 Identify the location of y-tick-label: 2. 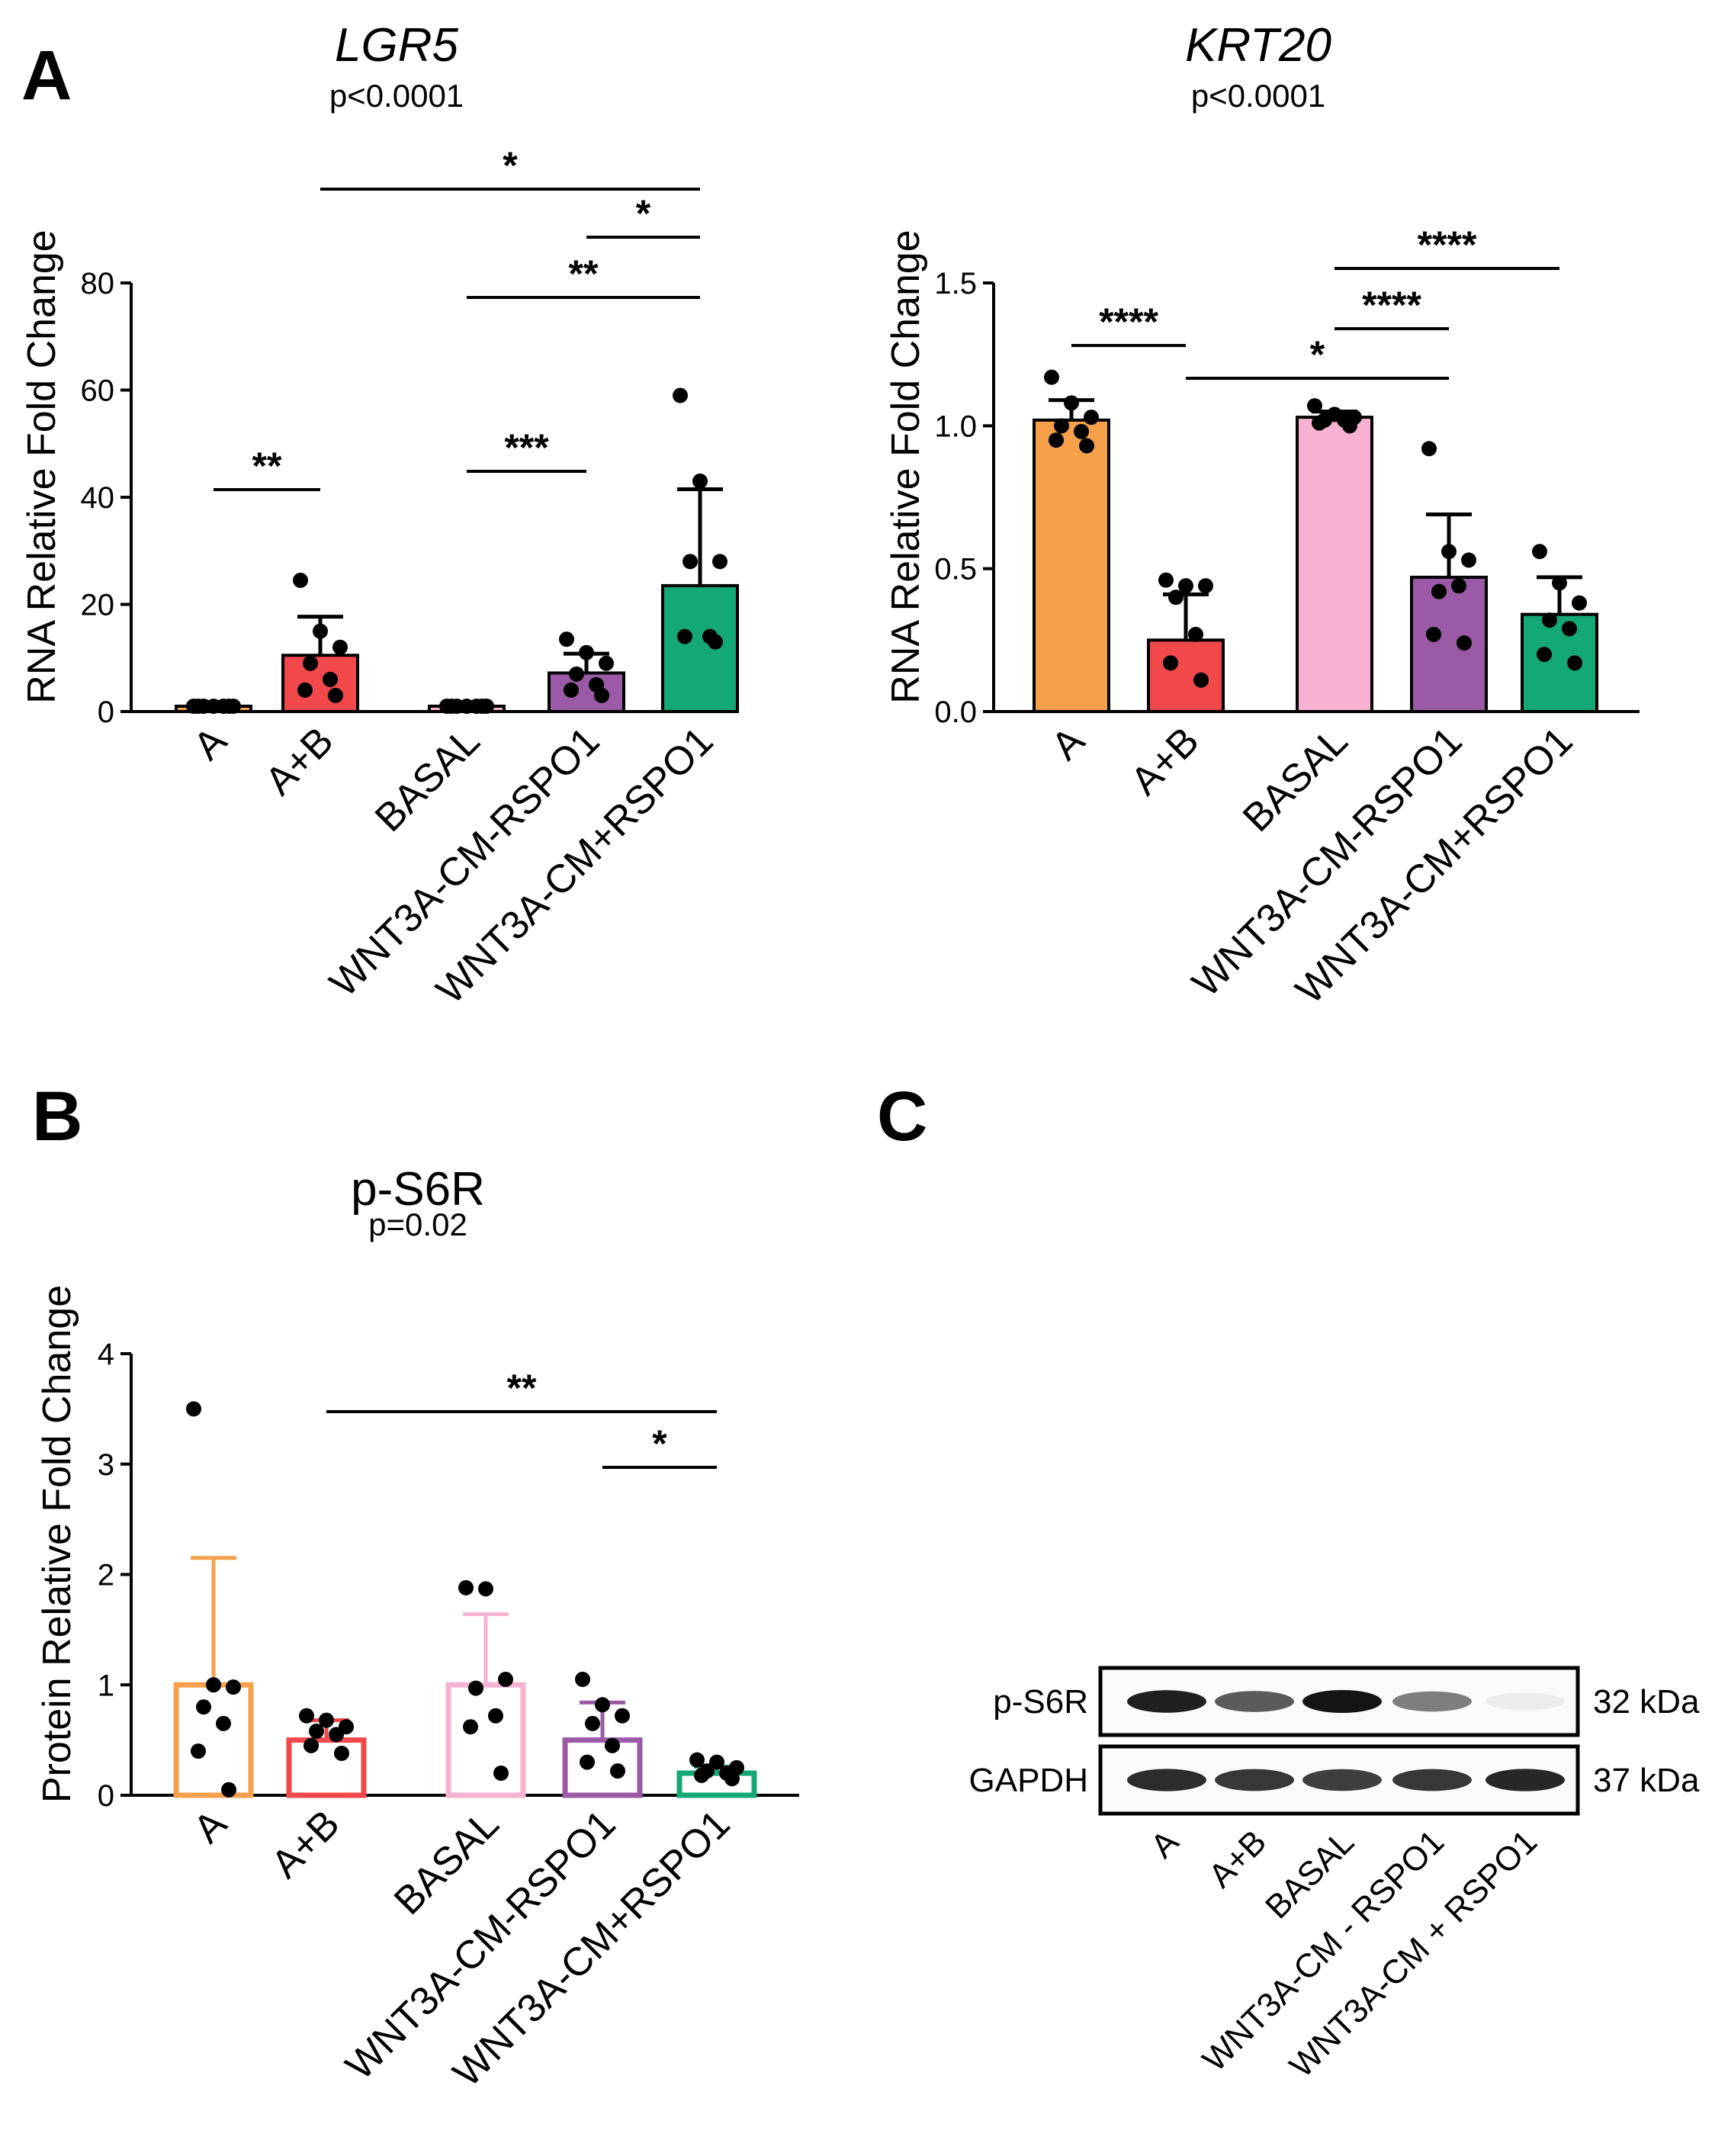
(106, 1575).